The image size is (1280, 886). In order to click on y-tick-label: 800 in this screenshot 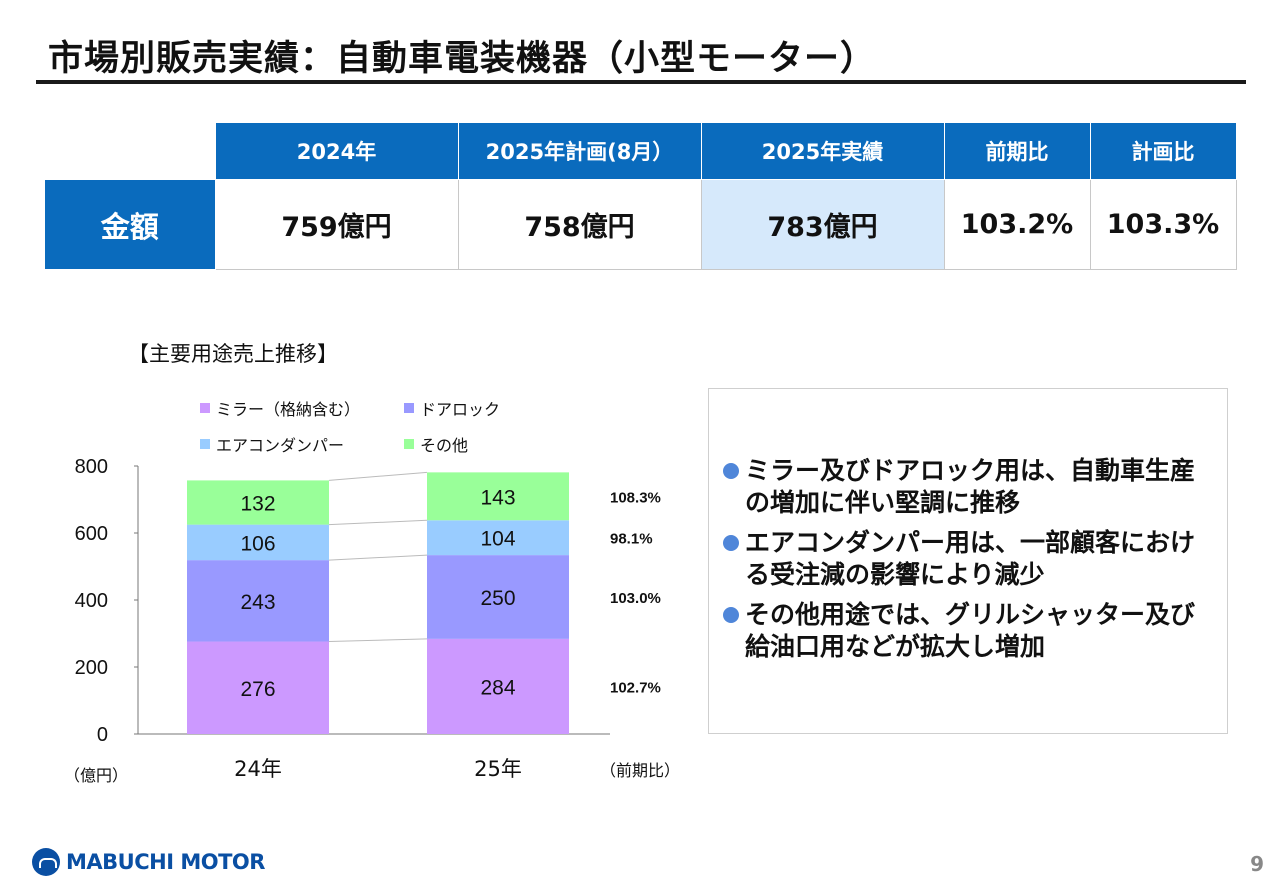, I will do `click(91, 467)`.